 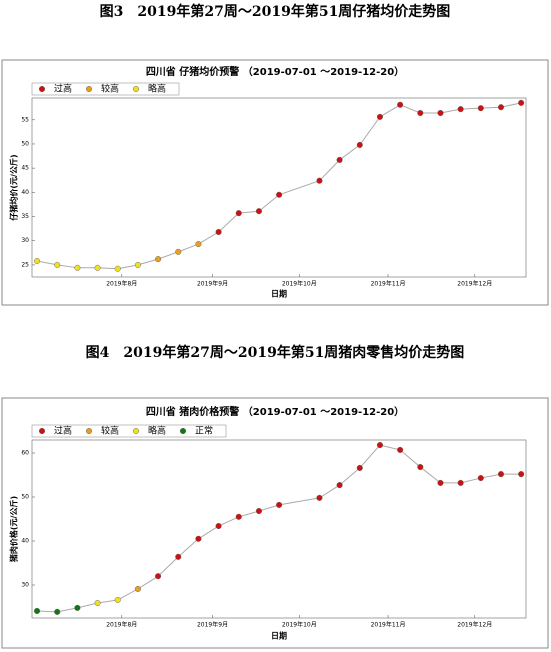 I want to click on y-tick-label: 35, so click(x=25, y=216).